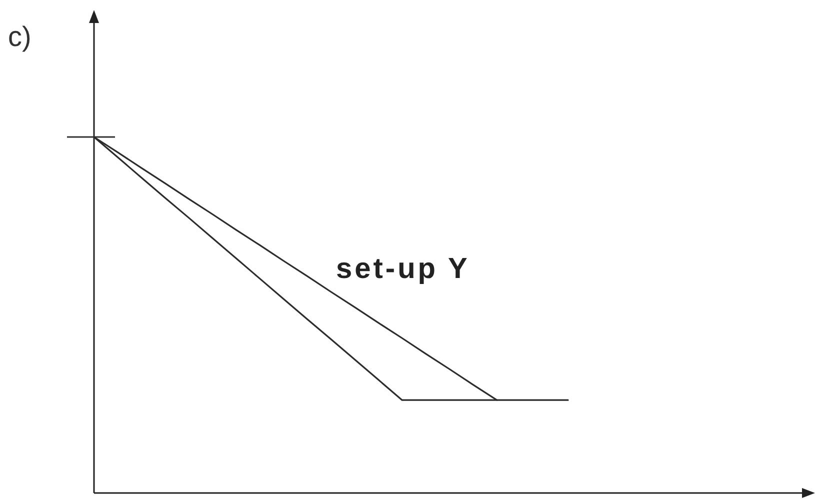 The width and height of the screenshot is (819, 499). What do you see at coordinates (20, 36) in the screenshot?
I see `chart-title: c)` at bounding box center [20, 36].